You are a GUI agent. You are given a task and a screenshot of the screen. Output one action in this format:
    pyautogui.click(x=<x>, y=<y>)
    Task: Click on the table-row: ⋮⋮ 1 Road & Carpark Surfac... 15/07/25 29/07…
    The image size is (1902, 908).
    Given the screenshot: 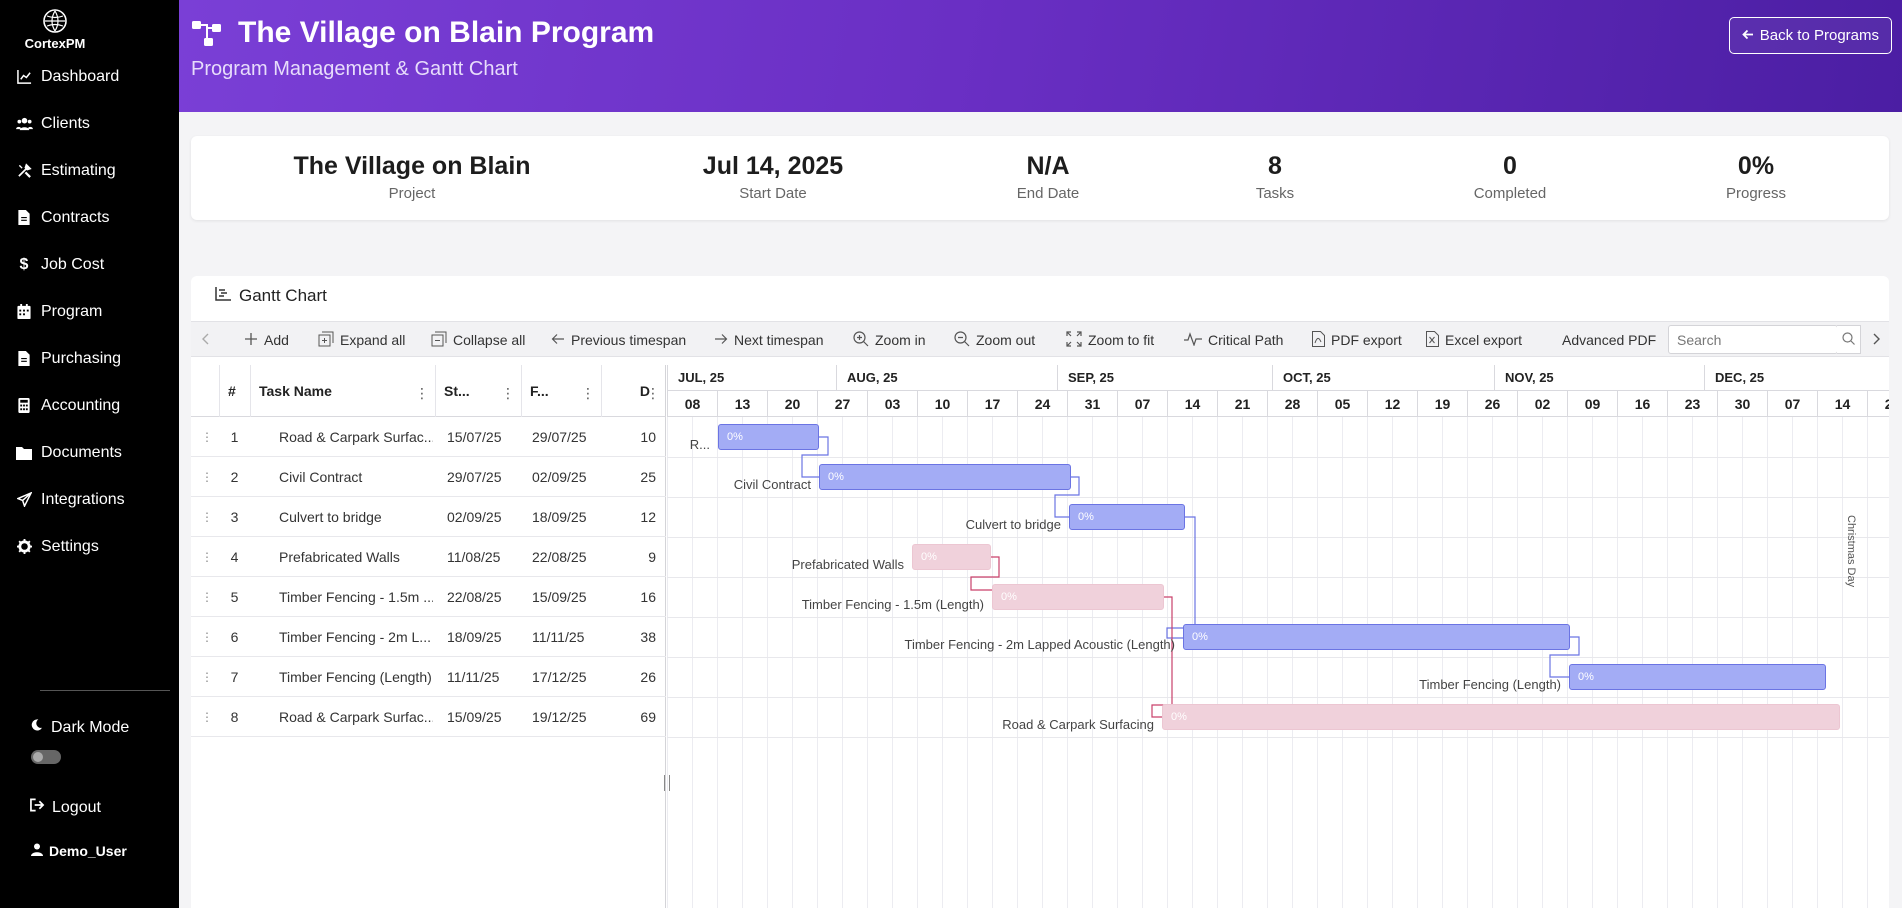 What is the action you would take?
    pyautogui.click(x=428, y=437)
    